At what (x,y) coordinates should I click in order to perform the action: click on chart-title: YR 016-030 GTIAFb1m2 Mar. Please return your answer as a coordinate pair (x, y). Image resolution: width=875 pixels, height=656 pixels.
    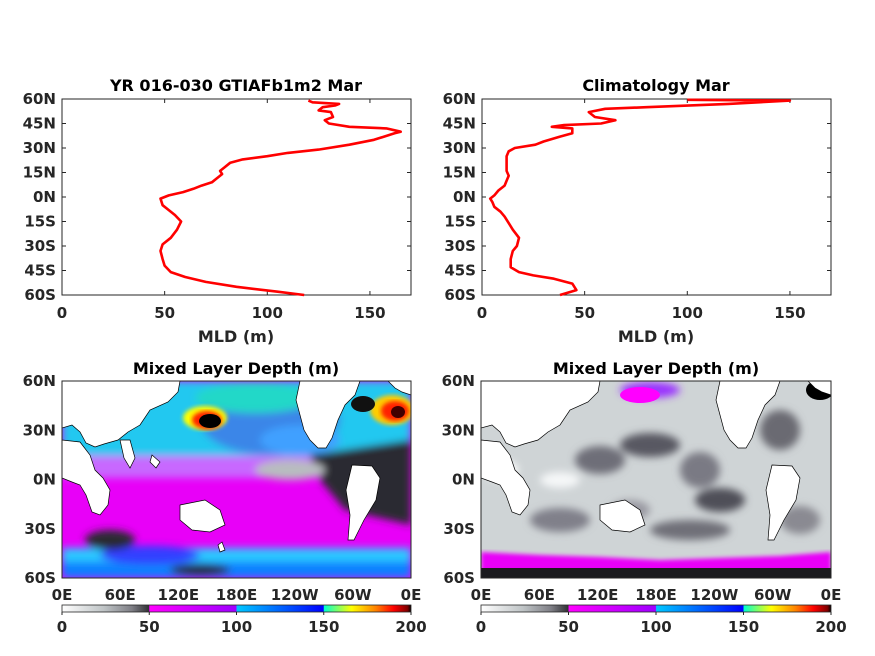
    Looking at the image, I should click on (235, 85).